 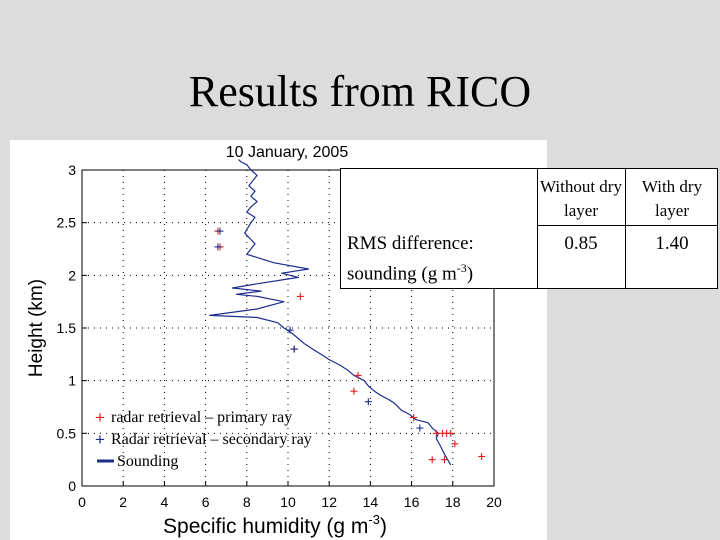 I want to click on slide-title: Results from RICO, so click(x=360, y=91).